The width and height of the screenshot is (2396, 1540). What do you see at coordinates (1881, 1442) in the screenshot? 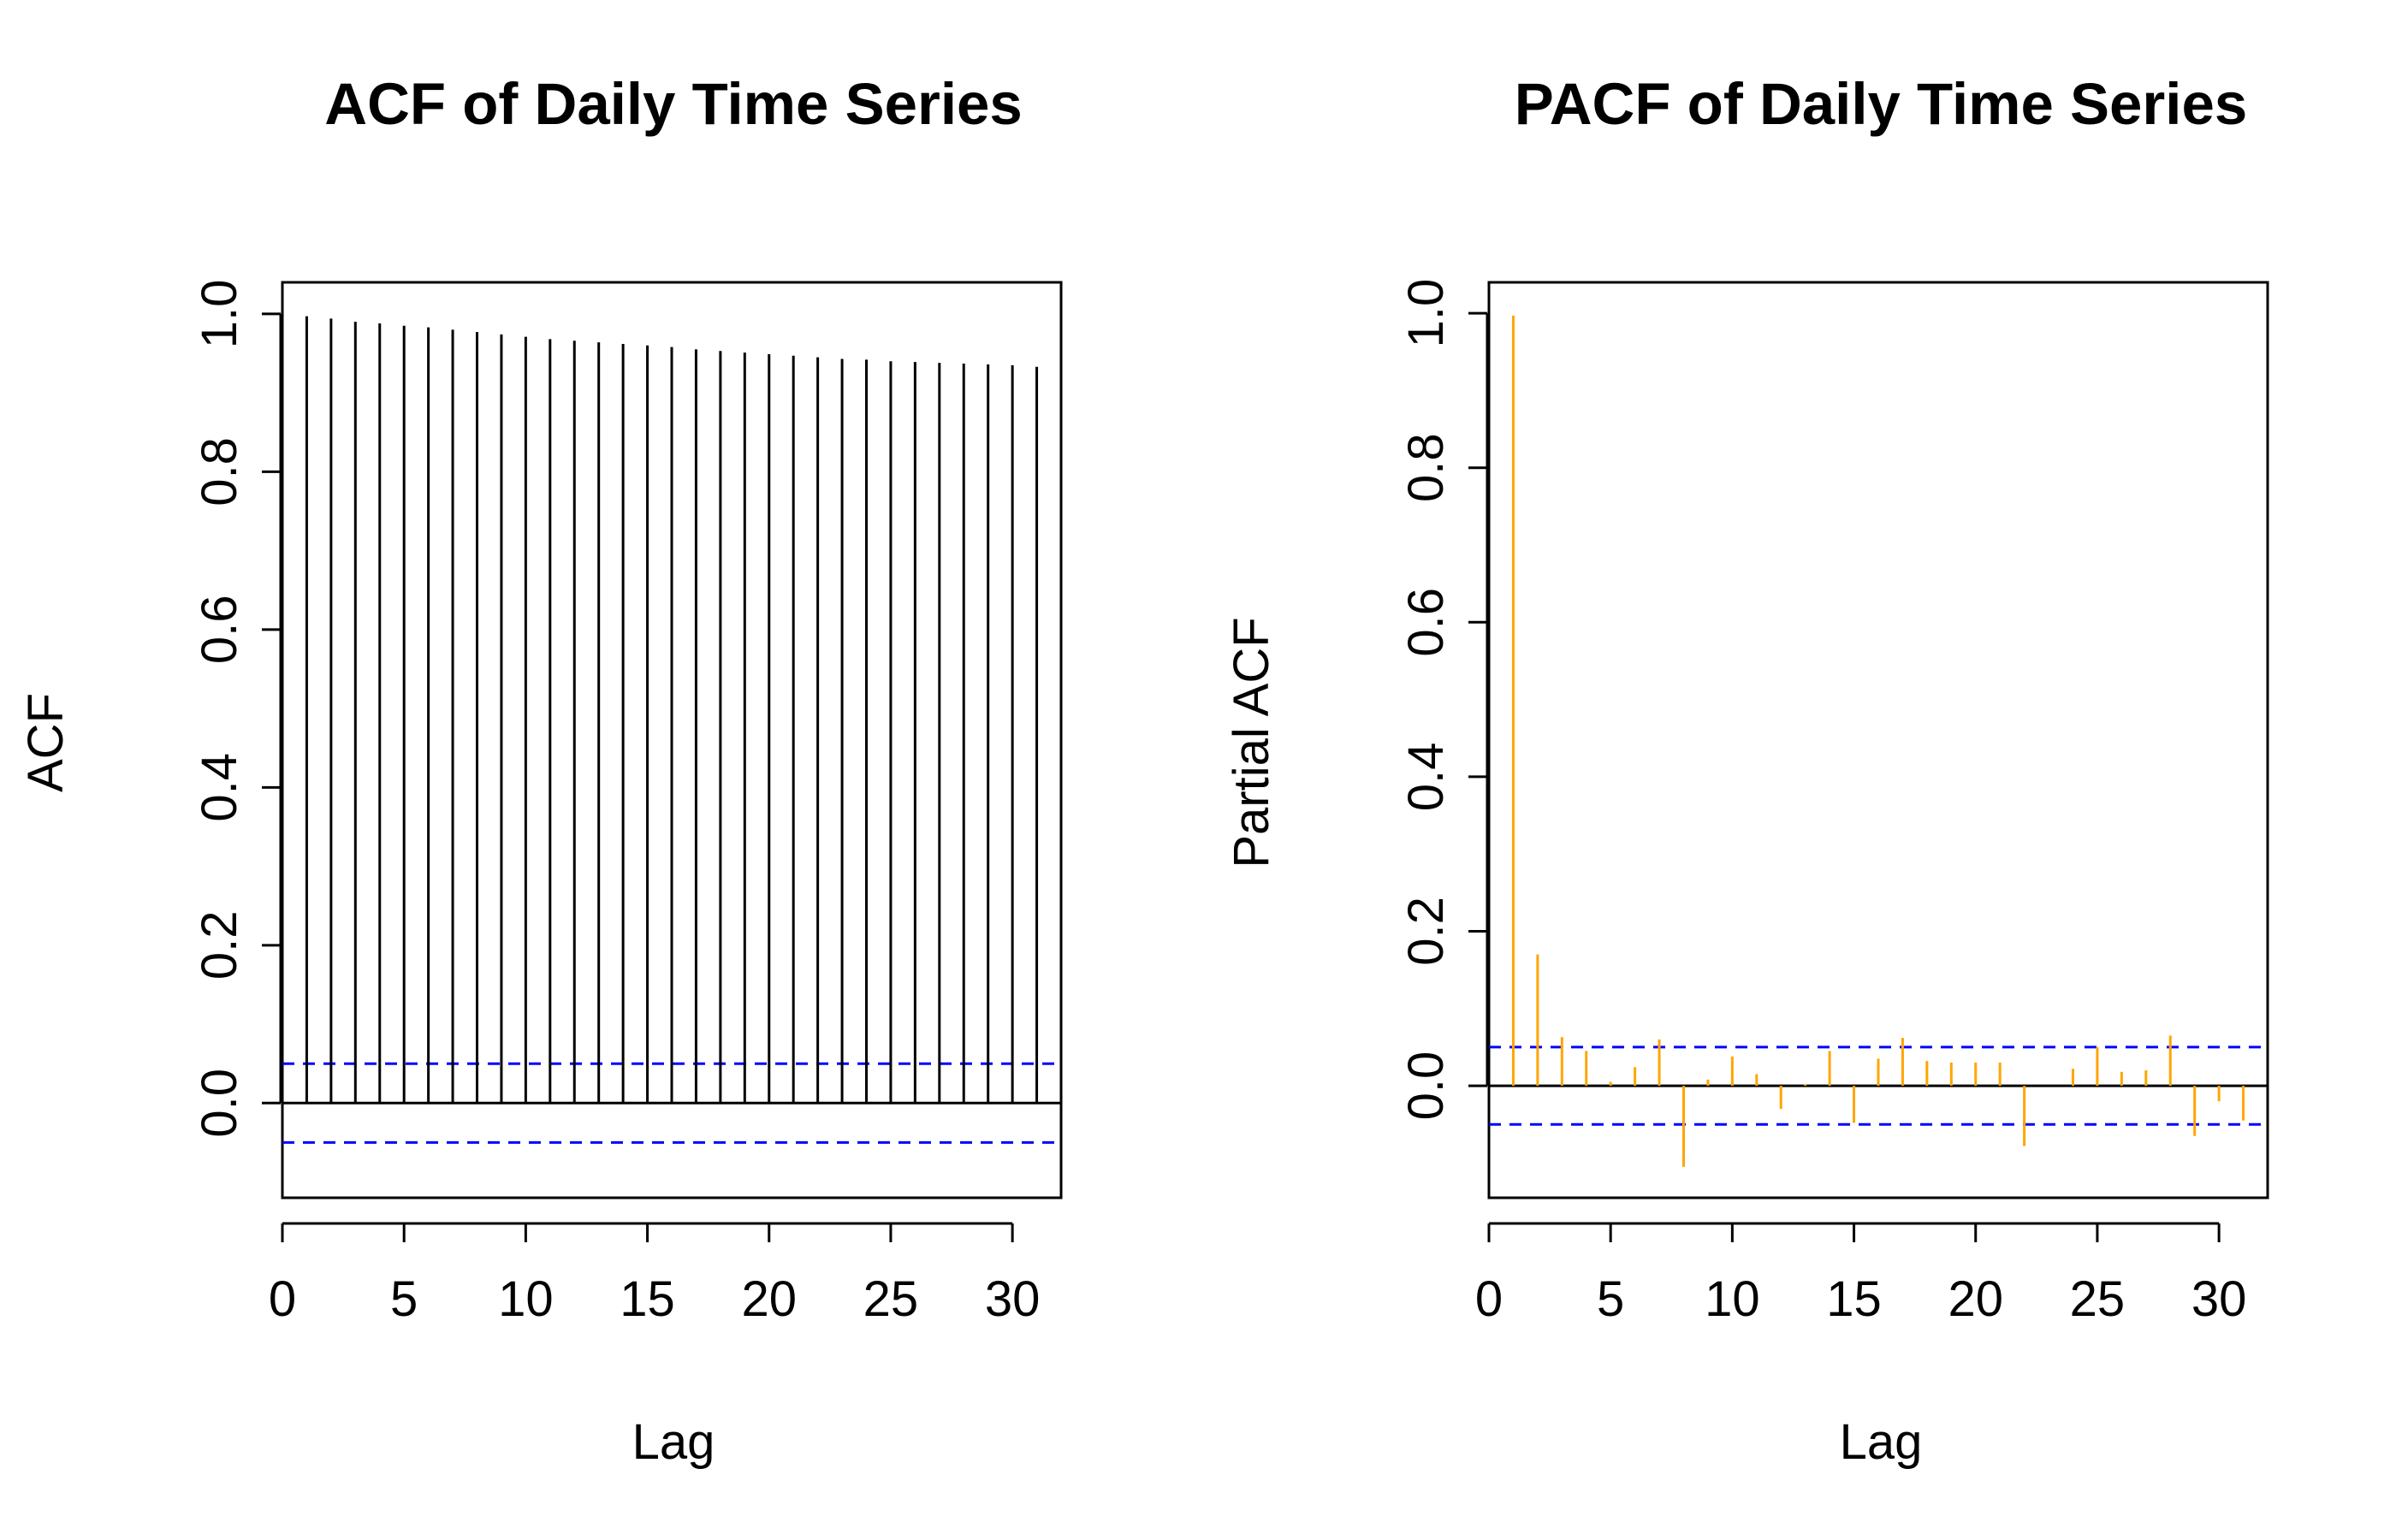
I see `pacf-x-axis-label: Lag` at bounding box center [1881, 1442].